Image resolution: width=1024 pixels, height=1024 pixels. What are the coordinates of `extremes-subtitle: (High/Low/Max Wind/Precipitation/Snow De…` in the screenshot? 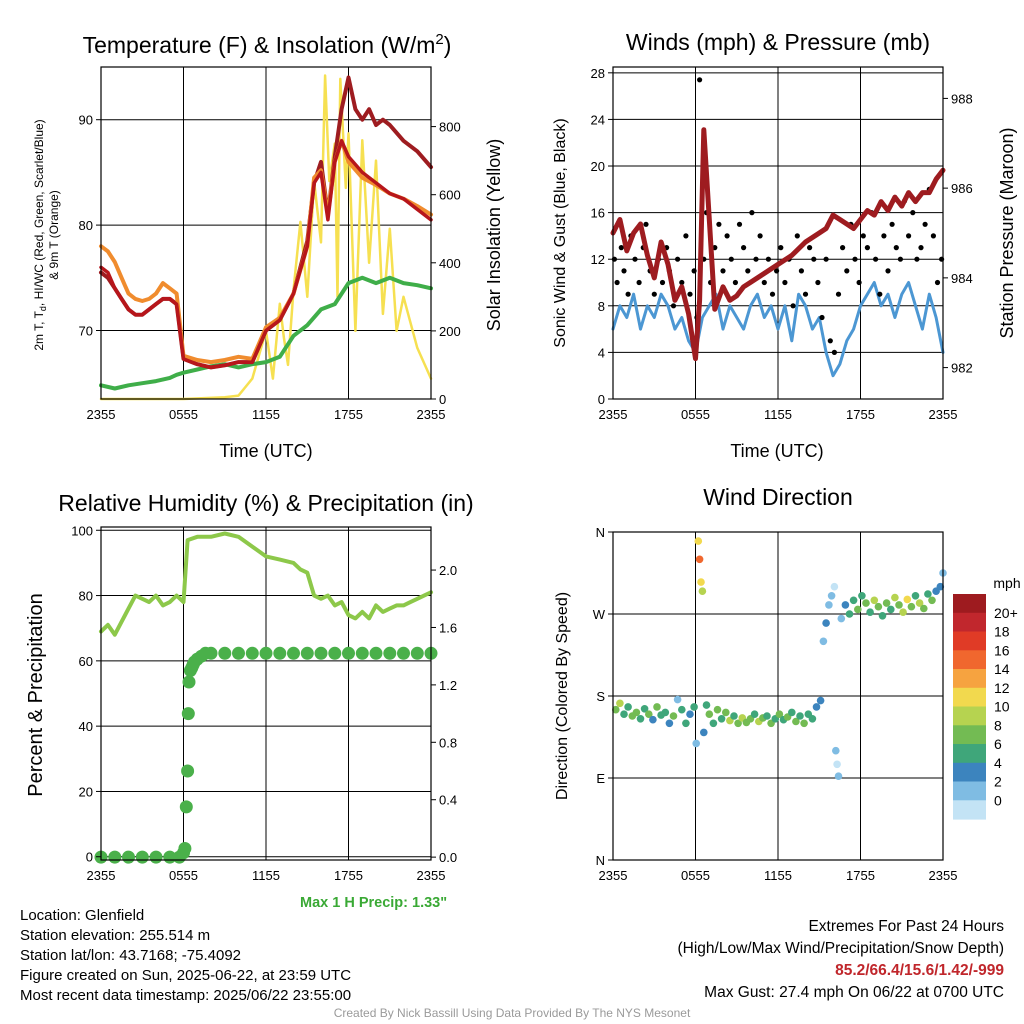 It's located at (841, 948).